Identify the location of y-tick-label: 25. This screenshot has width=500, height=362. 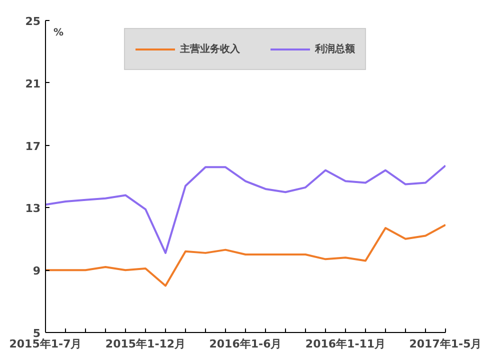
(33, 21).